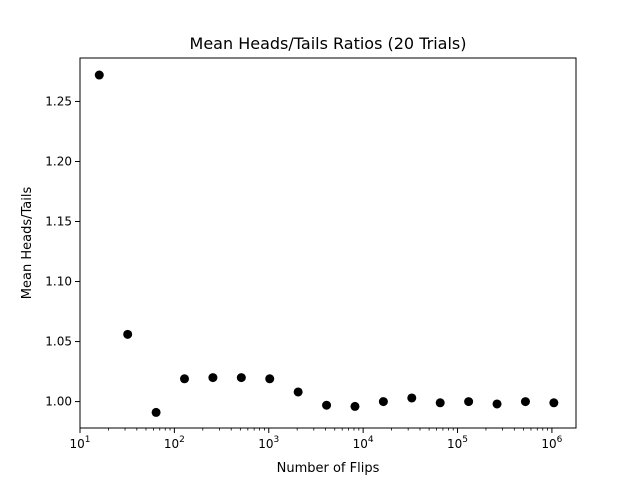 The image size is (640, 480). What do you see at coordinates (27, 243) in the screenshot?
I see `y-axis-label: Mean Heads/Tails` at bounding box center [27, 243].